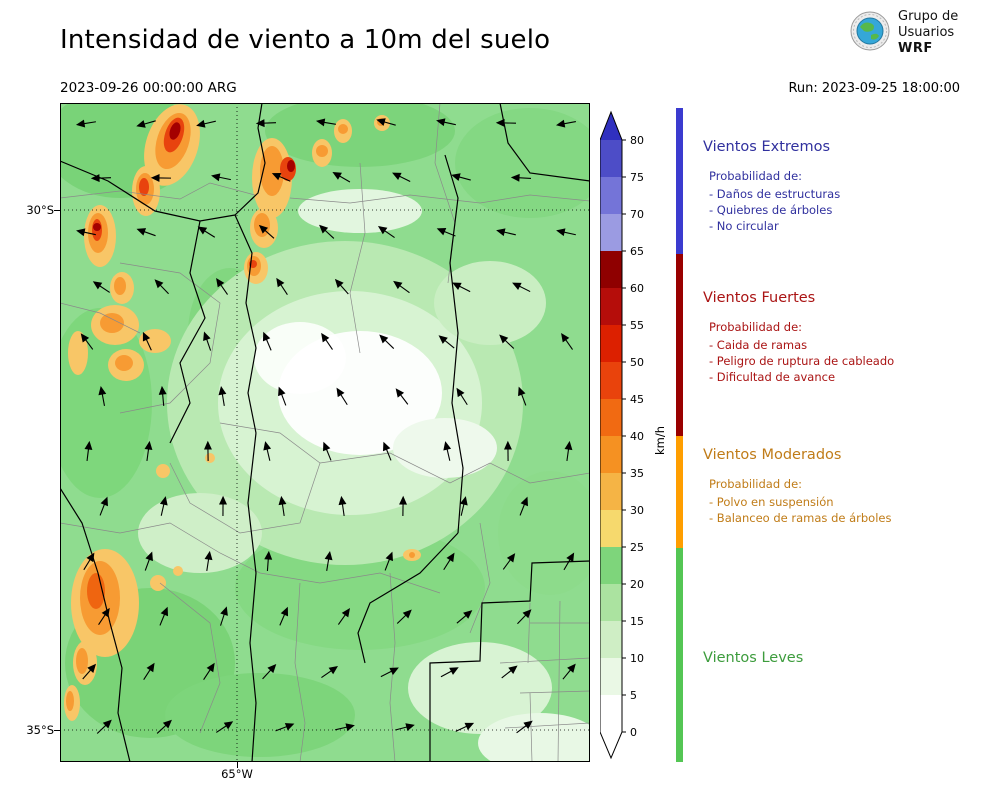 The width and height of the screenshot is (1000, 800). What do you see at coordinates (679, 345) in the screenshot?
I see `legend-strip-fuertes` at bounding box center [679, 345].